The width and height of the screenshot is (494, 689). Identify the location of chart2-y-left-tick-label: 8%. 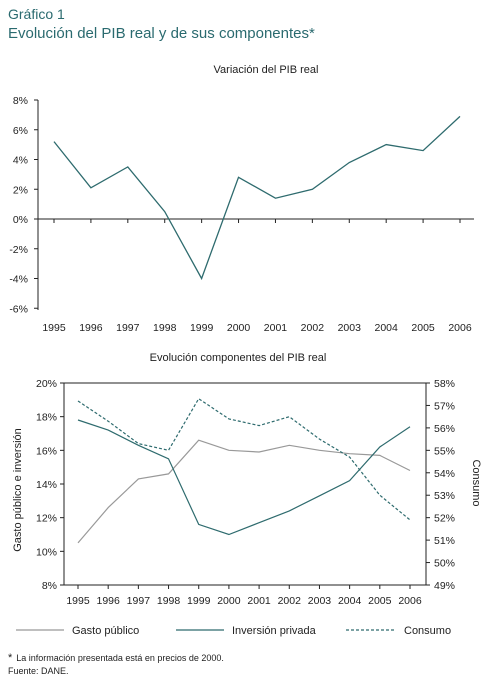
(49, 586).